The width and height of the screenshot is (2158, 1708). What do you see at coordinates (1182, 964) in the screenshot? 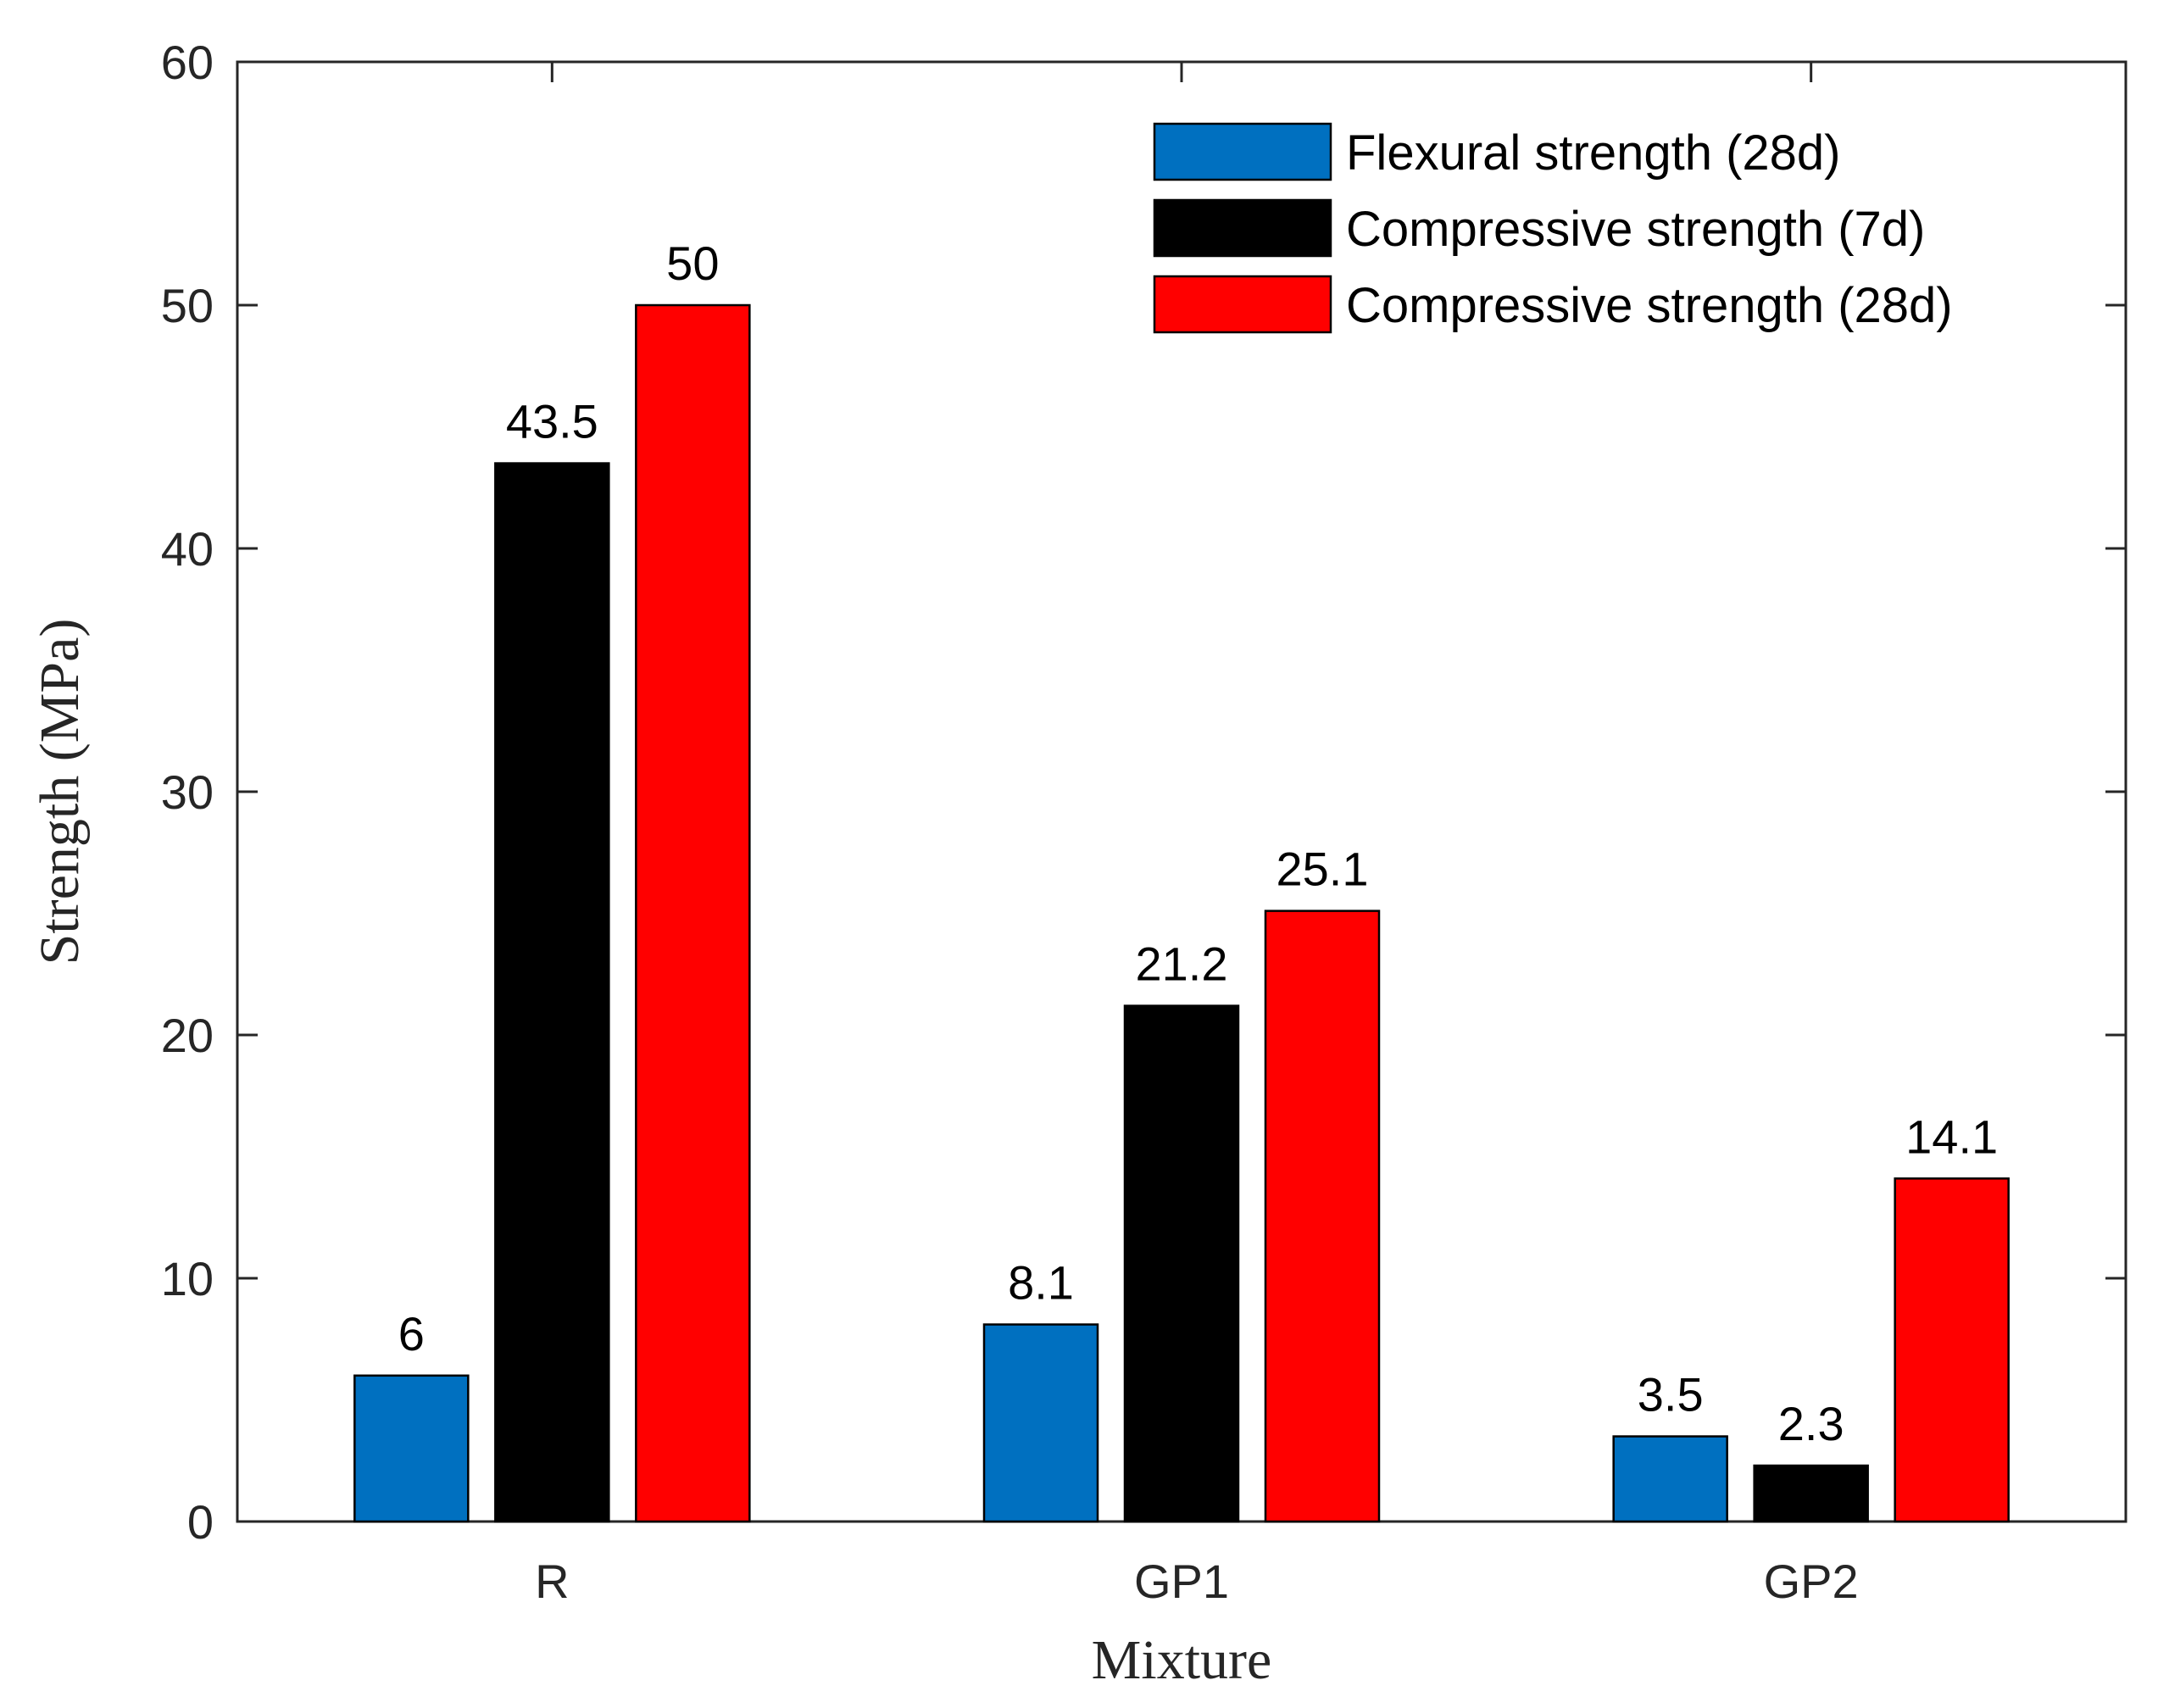
I see `bar-value-label: 21.2` at bounding box center [1182, 964].